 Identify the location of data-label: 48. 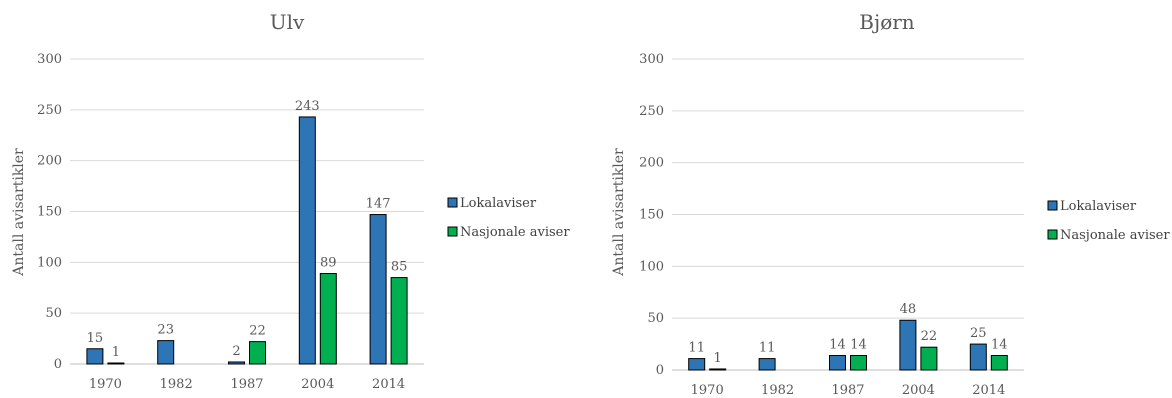
(908, 309).